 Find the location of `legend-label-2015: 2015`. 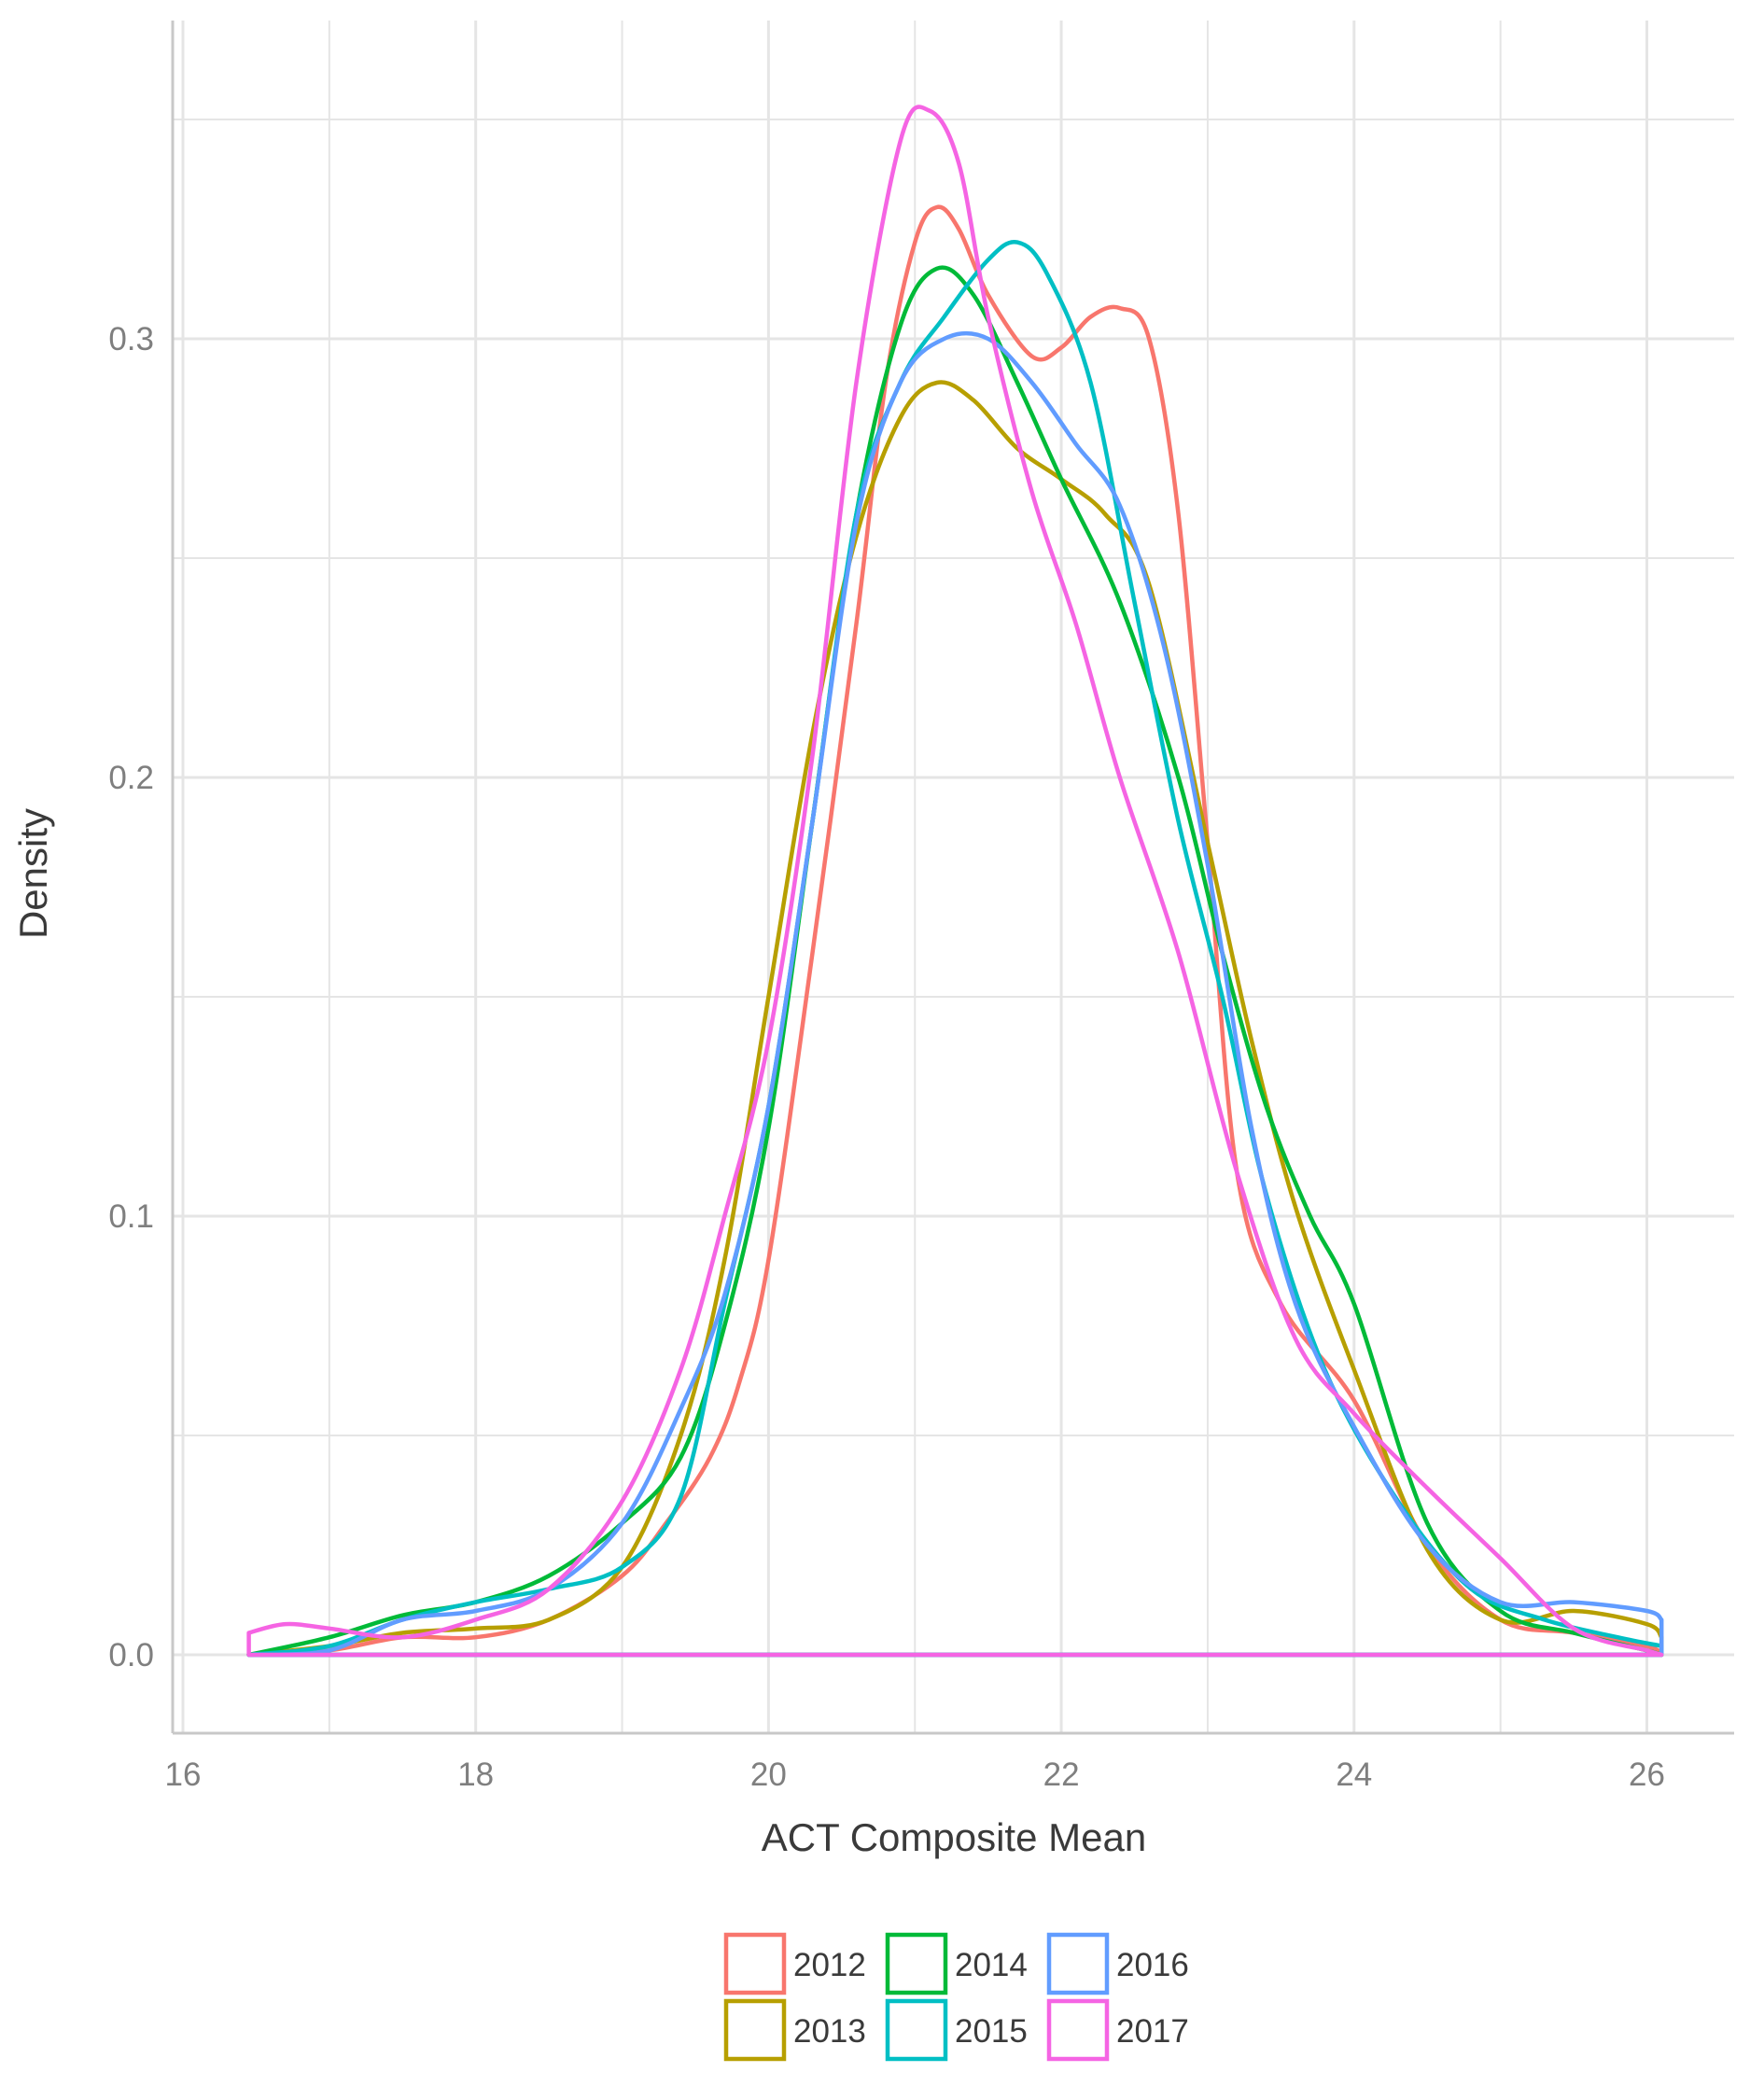

legend-label-2015: 2015 is located at coordinates (991, 2031).